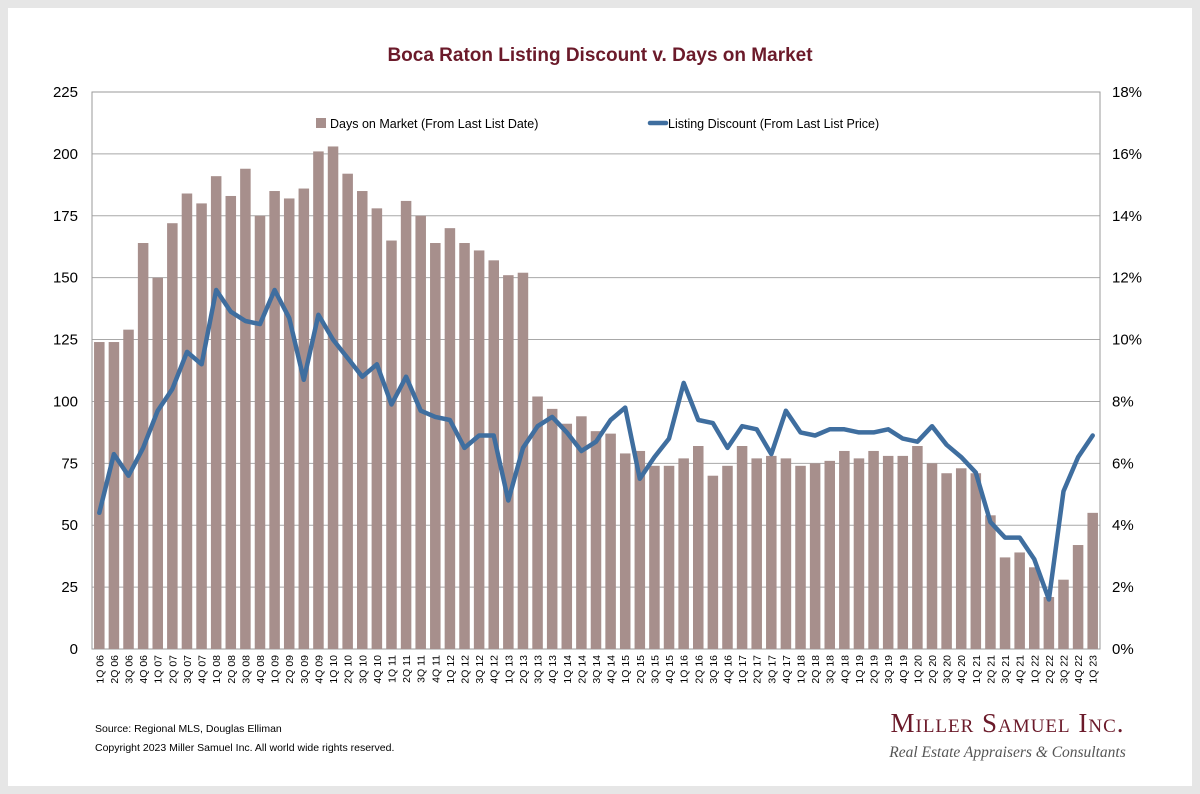 This screenshot has width=1200, height=794. I want to click on x-tick-label: 2Q 15, so click(641, 669).